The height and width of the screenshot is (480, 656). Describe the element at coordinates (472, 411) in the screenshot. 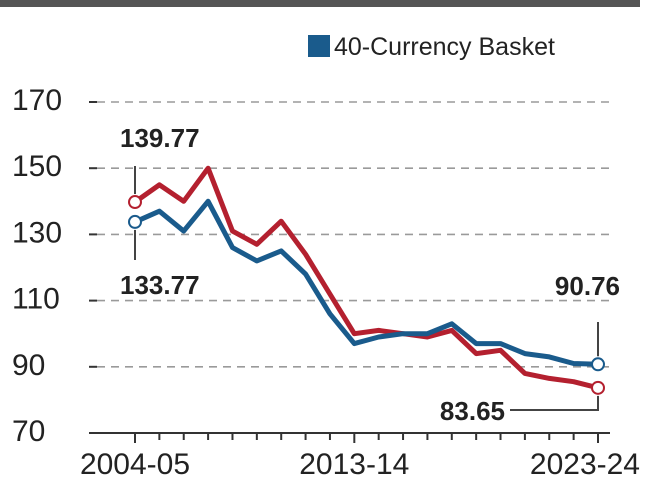

I see `annotation-label: 83.65` at that location.